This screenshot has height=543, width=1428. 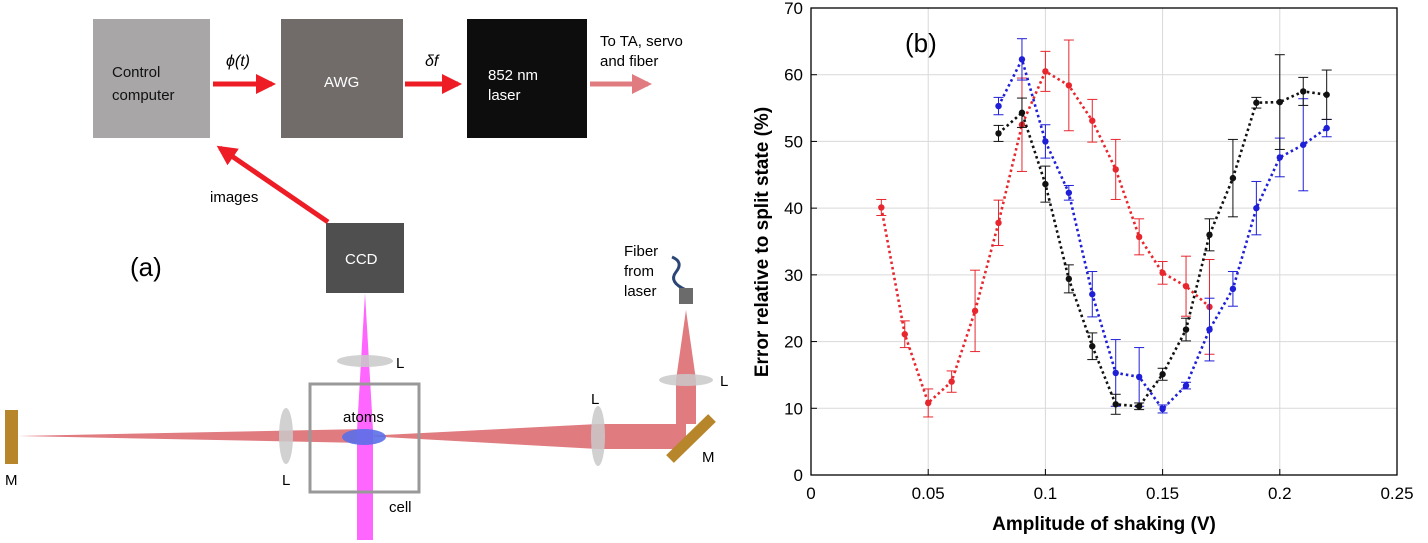 What do you see at coordinates (136, 72) in the screenshot?
I see `control-computer-label-1: Control` at bounding box center [136, 72].